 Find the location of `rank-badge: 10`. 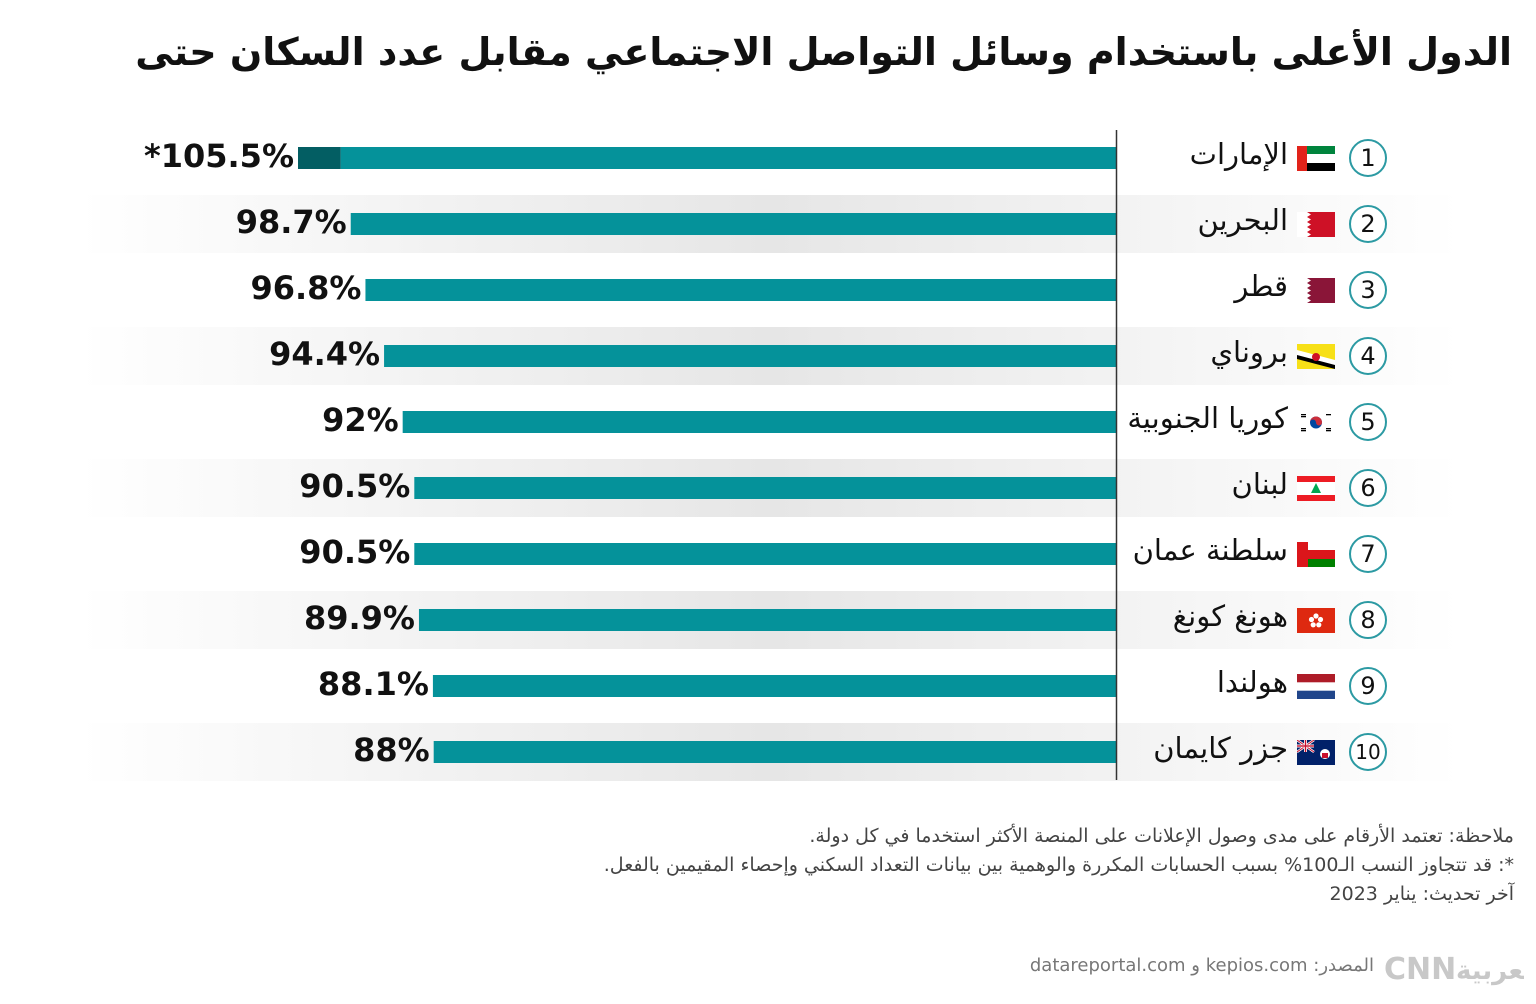

rank-badge: 10 is located at coordinates (1368, 752).